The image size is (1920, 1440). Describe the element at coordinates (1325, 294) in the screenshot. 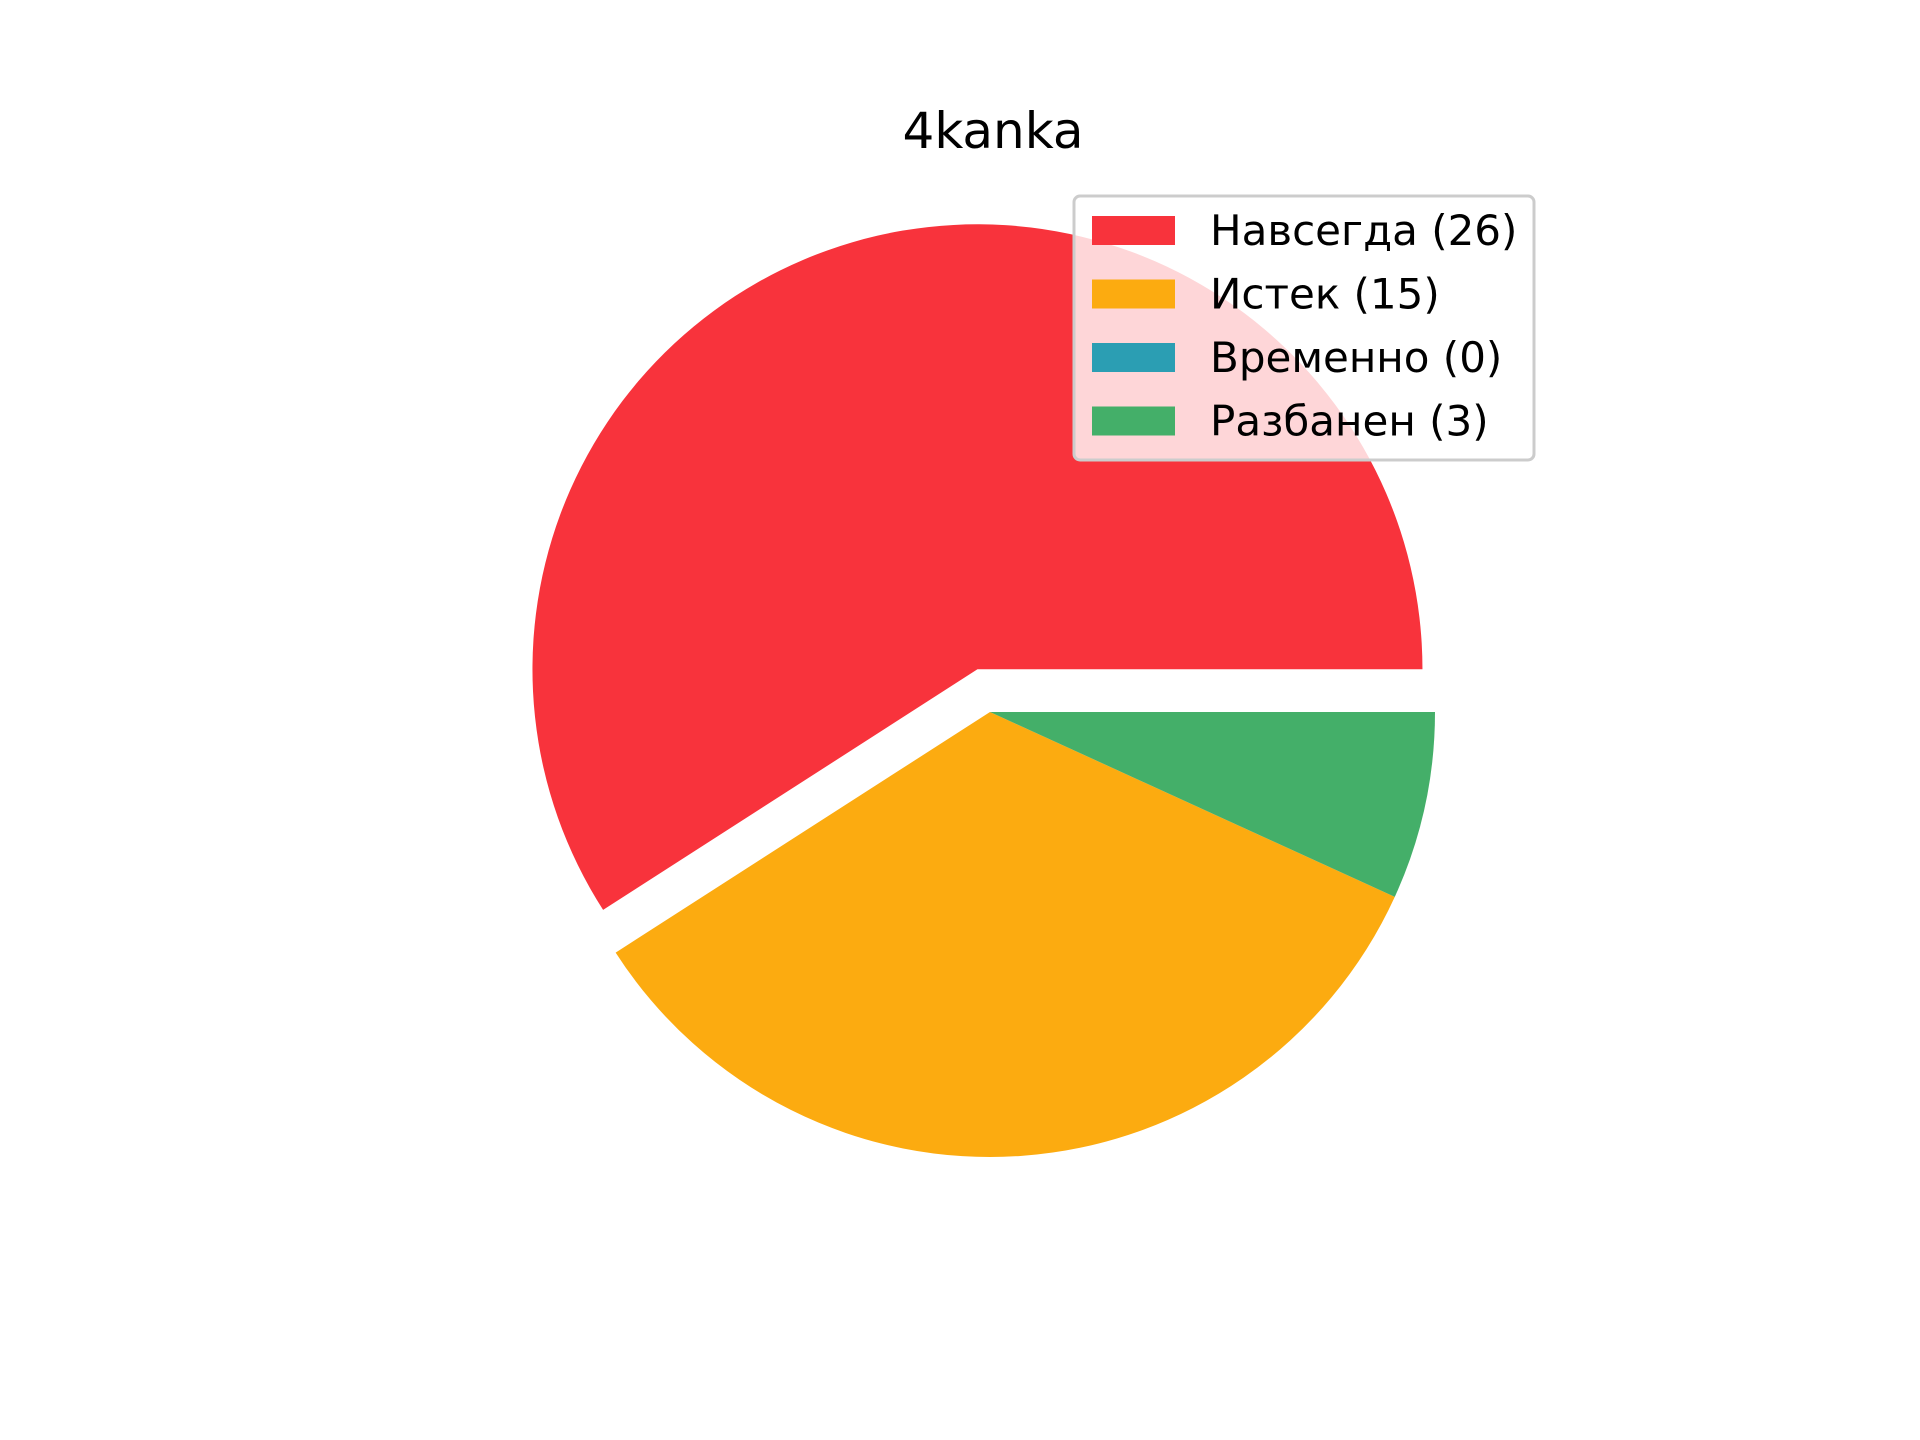

I see `legend-label-1: Истек (15)` at that location.